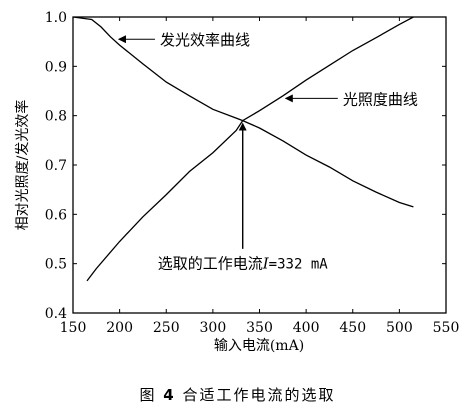  What do you see at coordinates (169, 395) in the screenshot?
I see `caption-number: 4` at bounding box center [169, 395].